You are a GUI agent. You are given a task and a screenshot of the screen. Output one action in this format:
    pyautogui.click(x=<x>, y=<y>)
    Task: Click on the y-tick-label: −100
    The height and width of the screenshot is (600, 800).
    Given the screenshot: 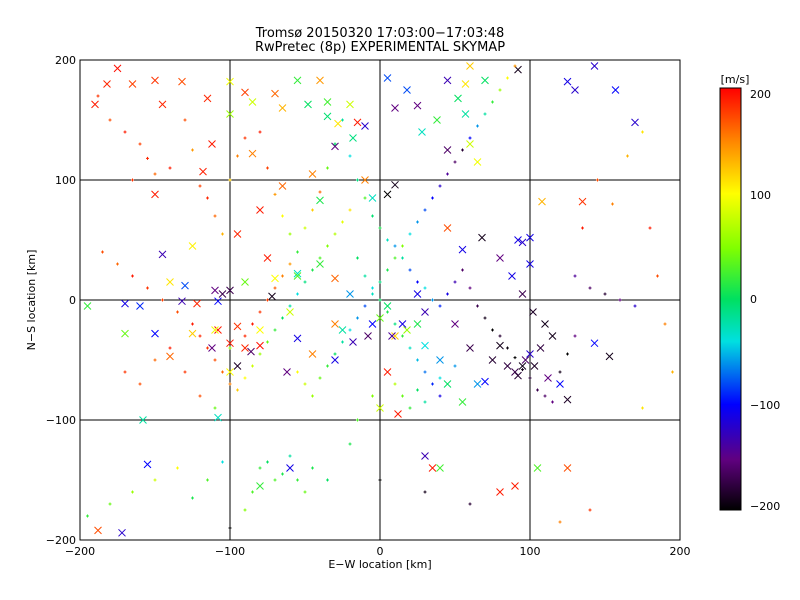 What is the action you would take?
    pyautogui.click(x=61, y=420)
    